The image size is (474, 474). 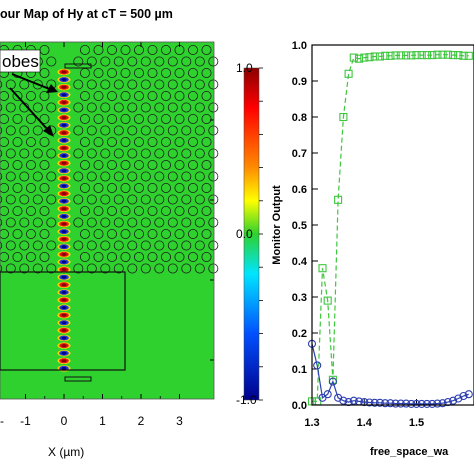 I want to click on probes-label-box, so click(x=20, y=61).